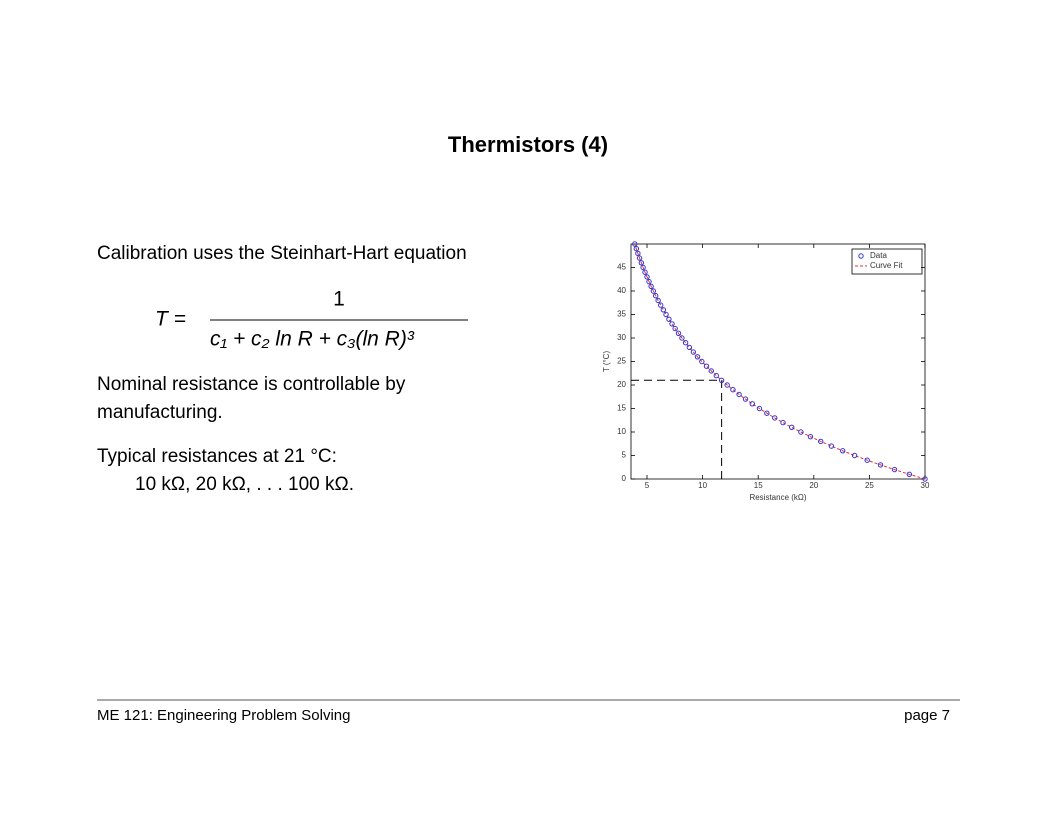 This screenshot has width=1056, height=816. Describe the element at coordinates (813, 485) in the screenshot. I see `x-tick-label: 20` at that location.